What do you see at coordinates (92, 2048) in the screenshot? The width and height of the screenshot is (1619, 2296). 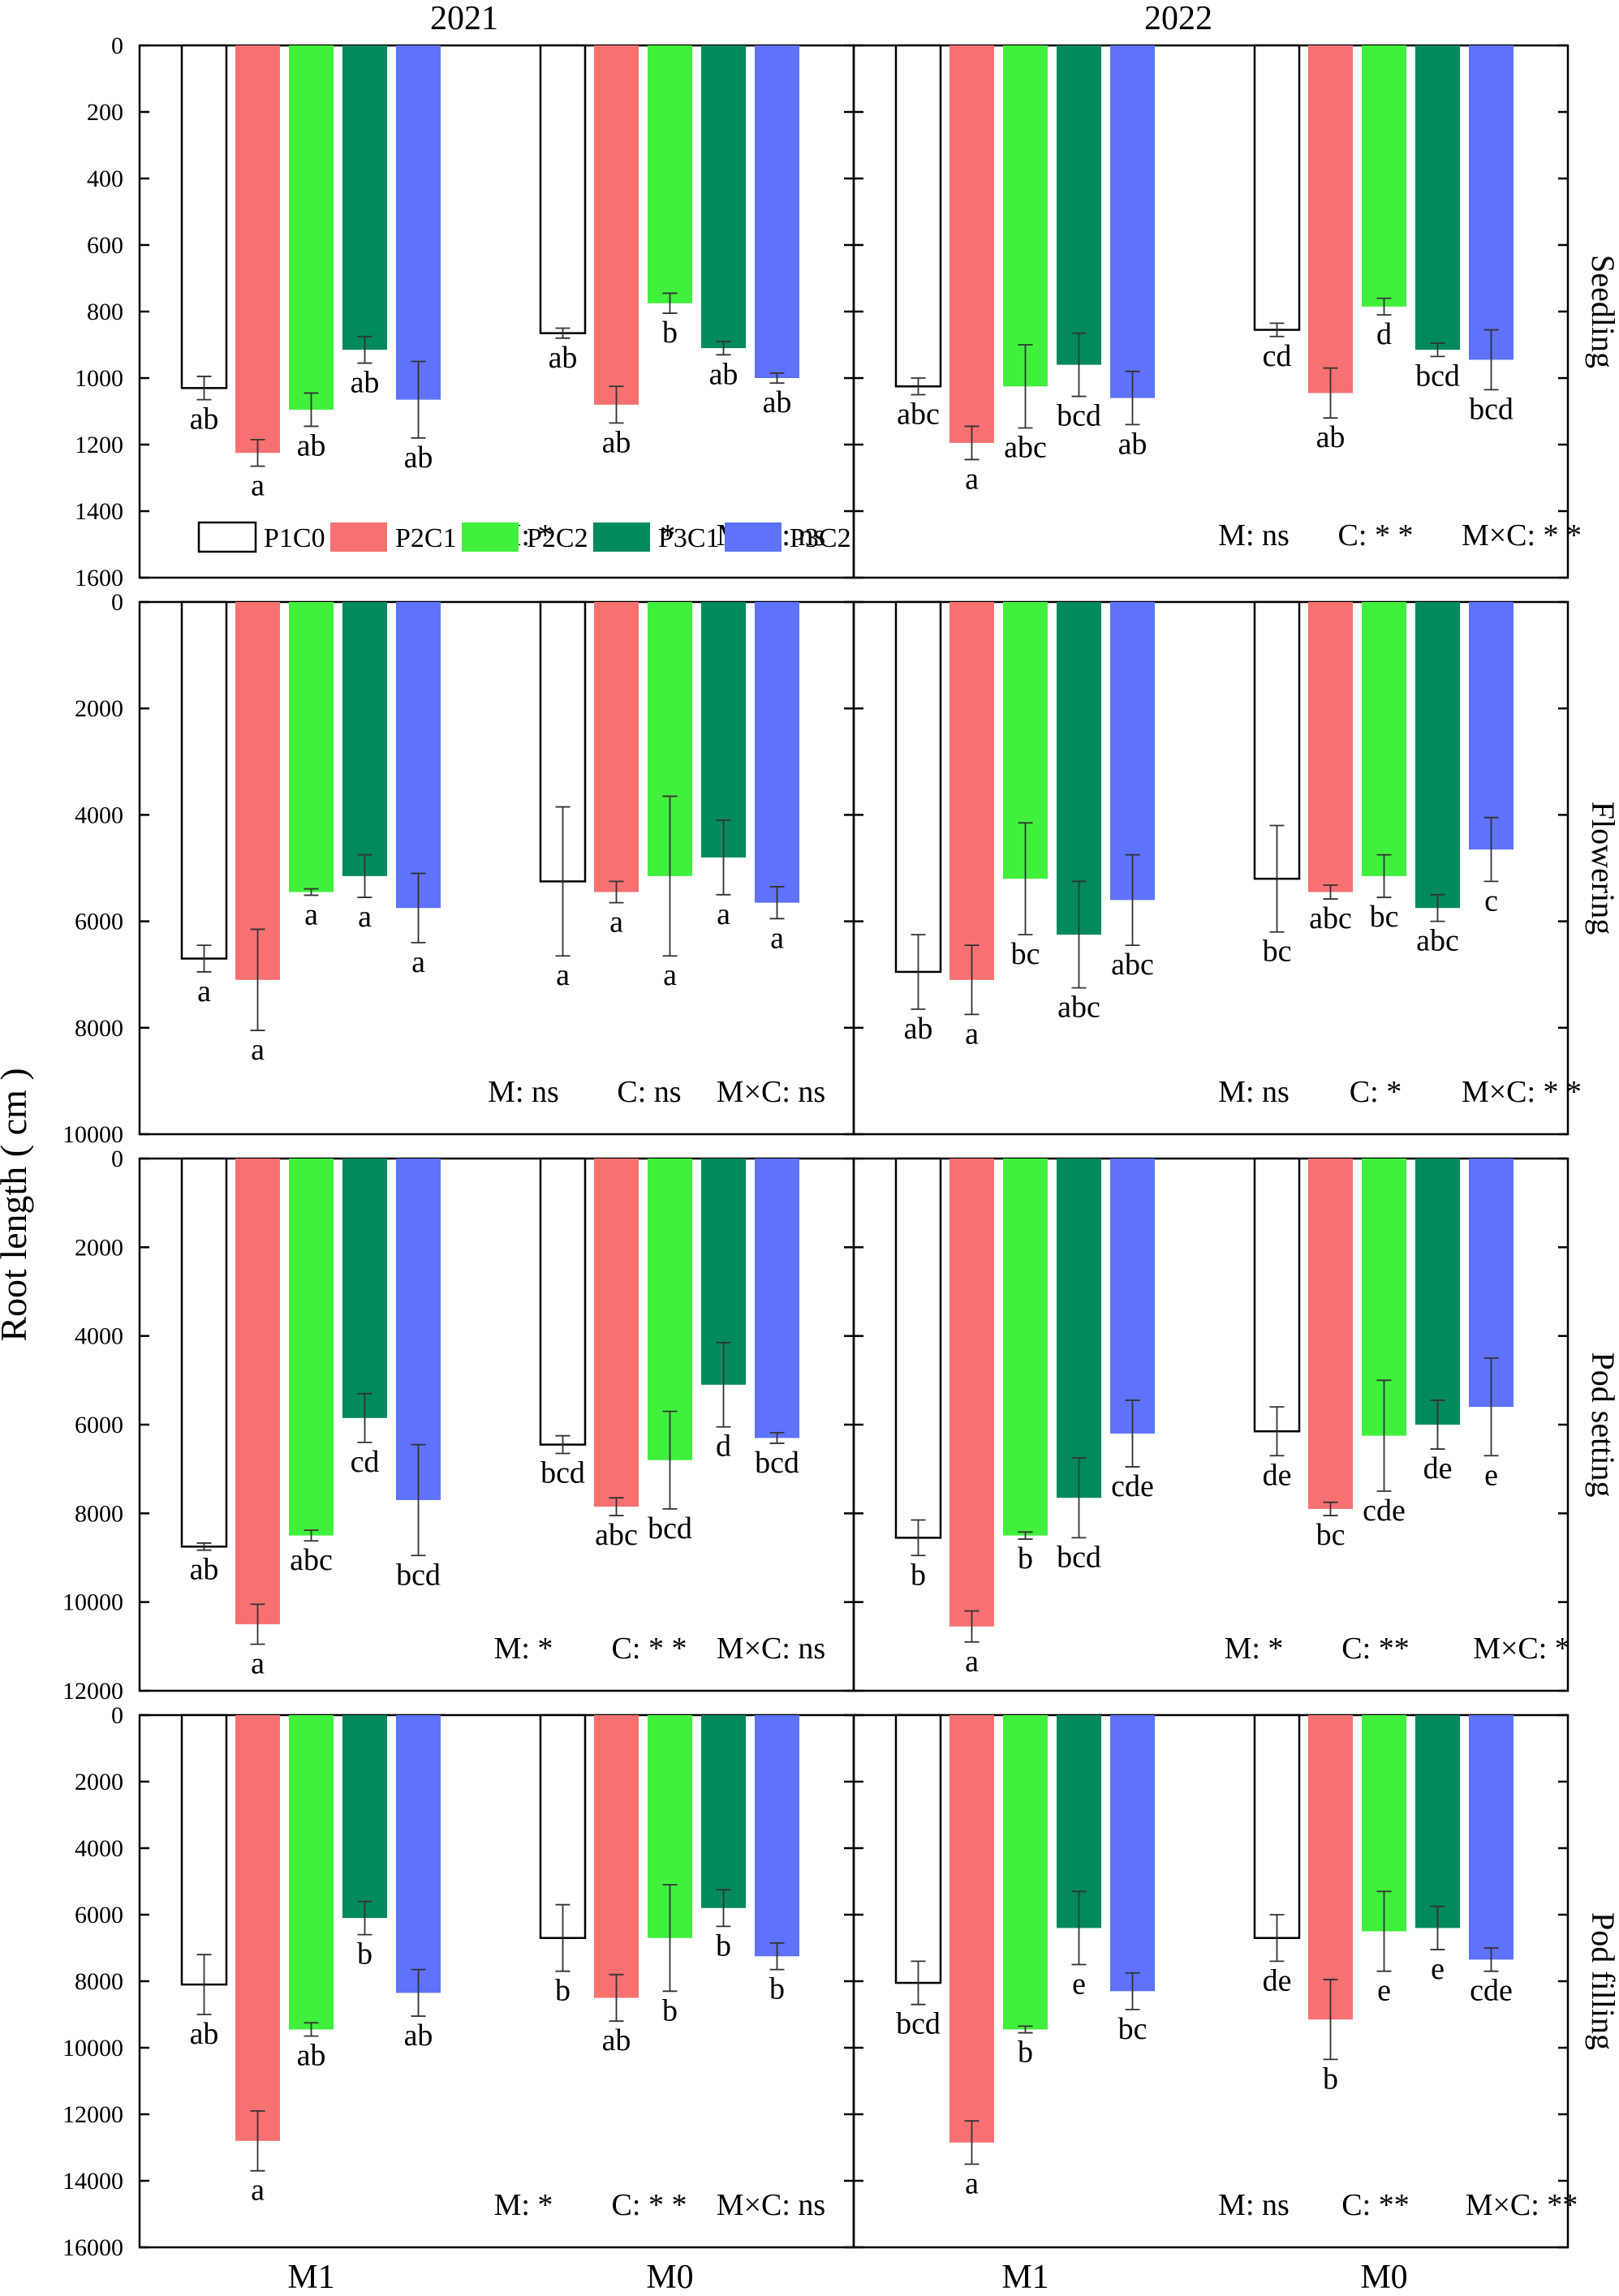 I see `y-tick-label: 10000` at bounding box center [92, 2048].